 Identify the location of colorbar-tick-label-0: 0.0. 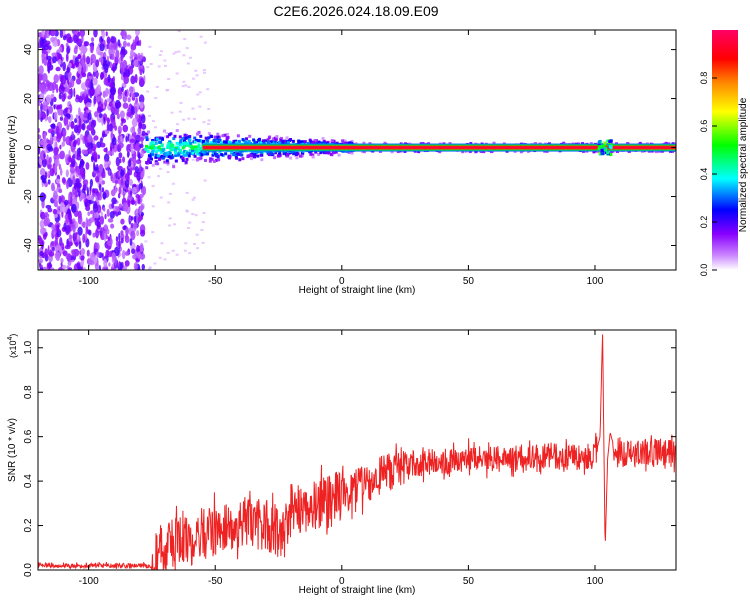
(704, 270).